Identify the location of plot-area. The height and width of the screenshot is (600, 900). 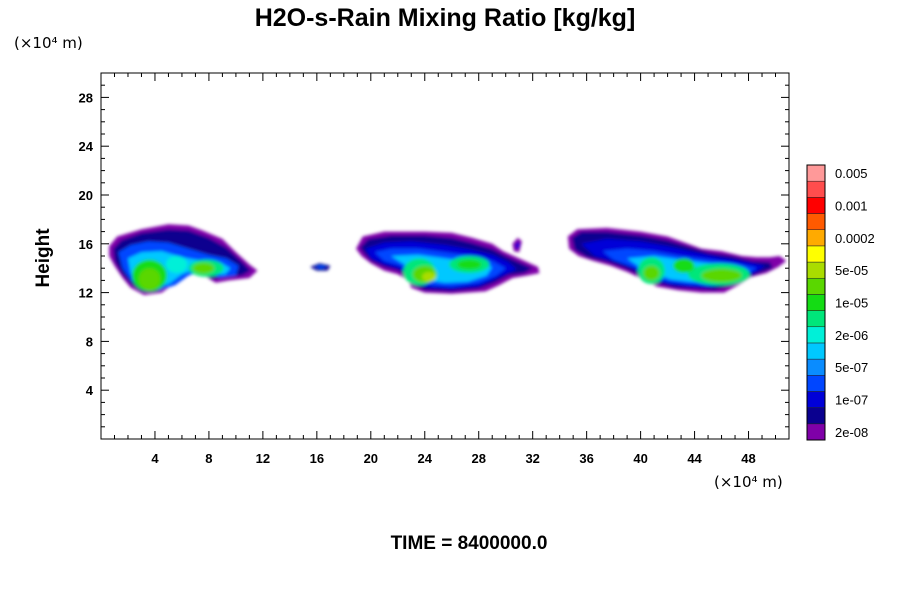
(448, 259).